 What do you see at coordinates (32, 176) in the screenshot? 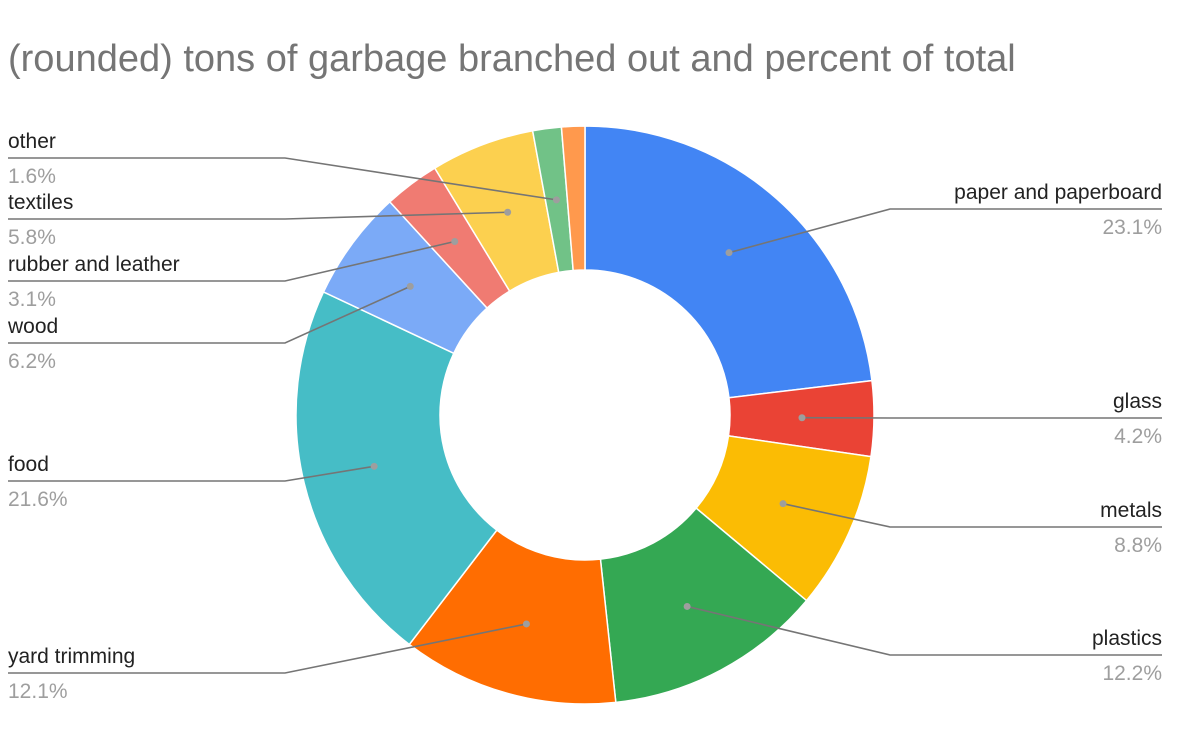
I see `slice-percent-other: 1.6%` at bounding box center [32, 176].